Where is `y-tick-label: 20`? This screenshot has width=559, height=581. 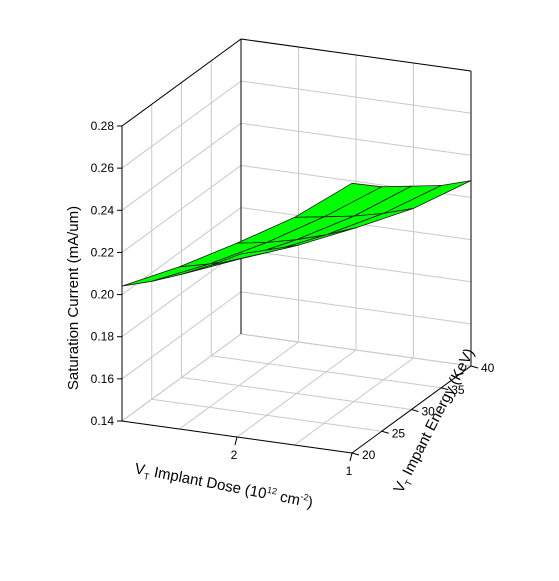
y-tick-label: 20 is located at coordinates (369, 455).